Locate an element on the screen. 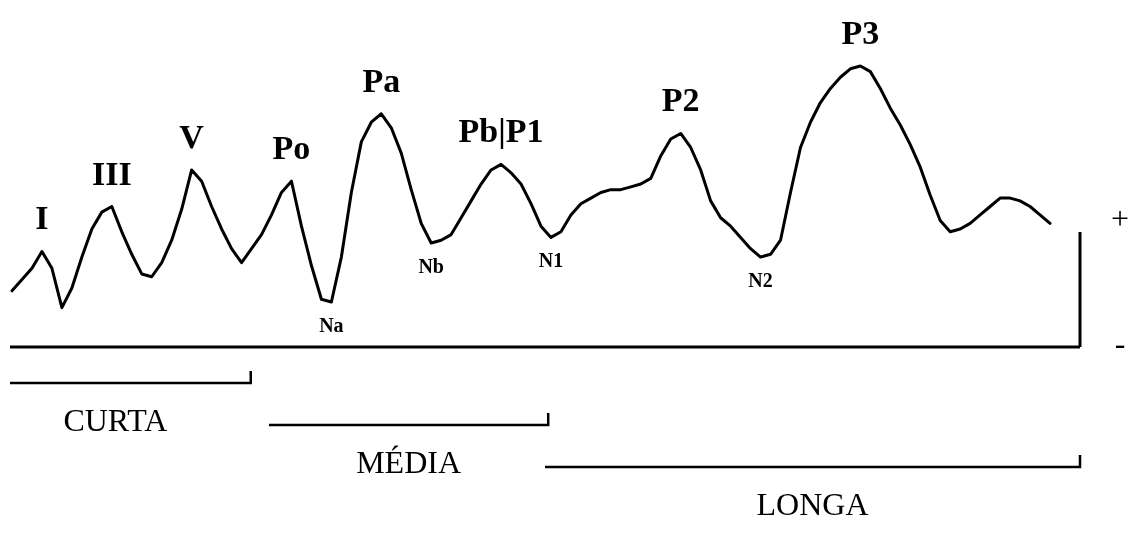 The height and width of the screenshot is (536, 1148). text: CURTA is located at coordinates (115, 420).